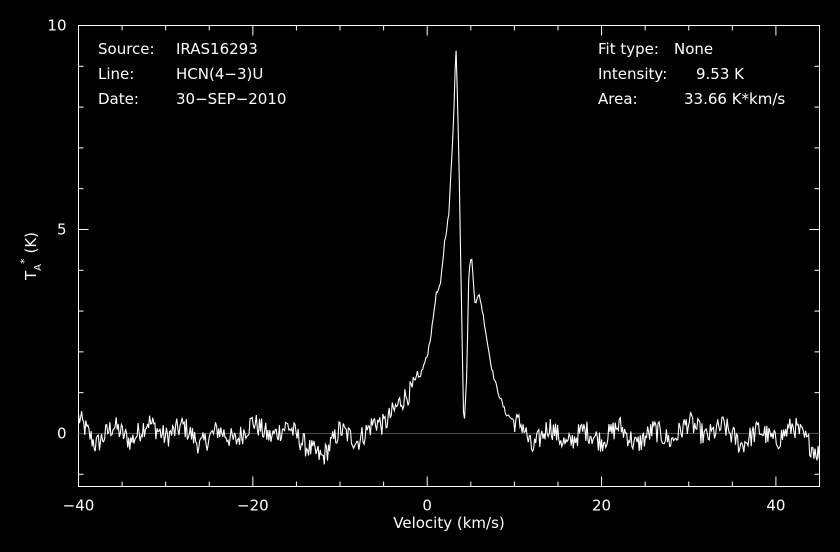 This screenshot has height=552, width=840. Describe the element at coordinates (217, 49) in the screenshot. I see `source-value: IRAS16293` at that location.